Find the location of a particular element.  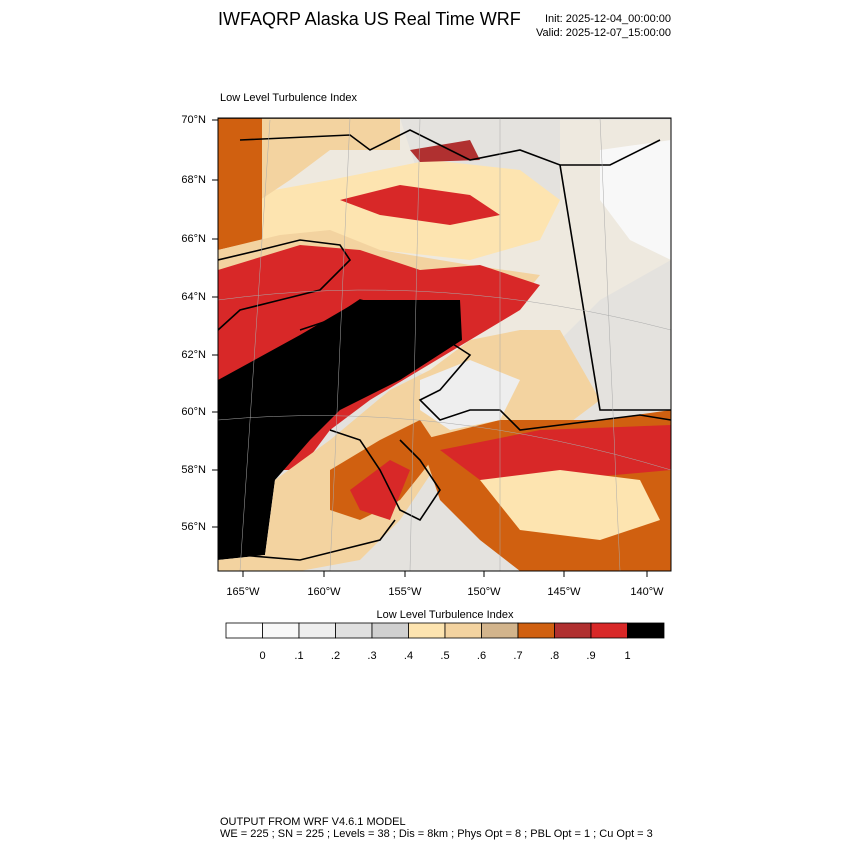

lat-label: 56°N is located at coordinates (193, 527).